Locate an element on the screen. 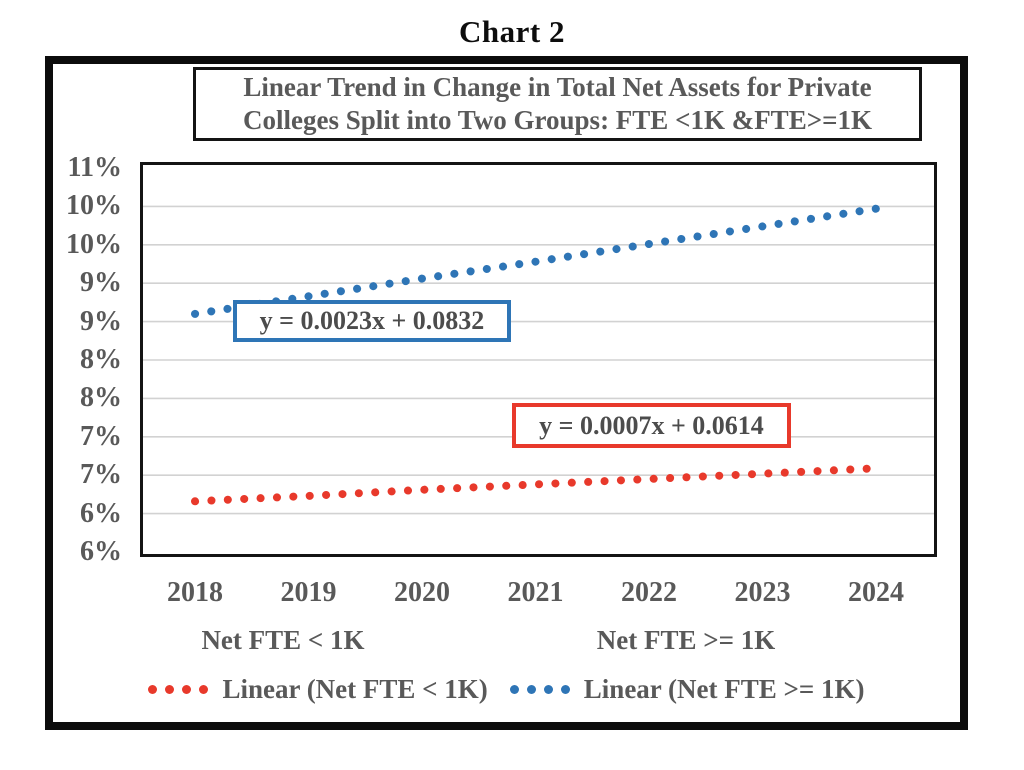 Image resolution: width=1024 pixels, height=770 pixels. trendline-fte-ge-1k is located at coordinates (535, 261).